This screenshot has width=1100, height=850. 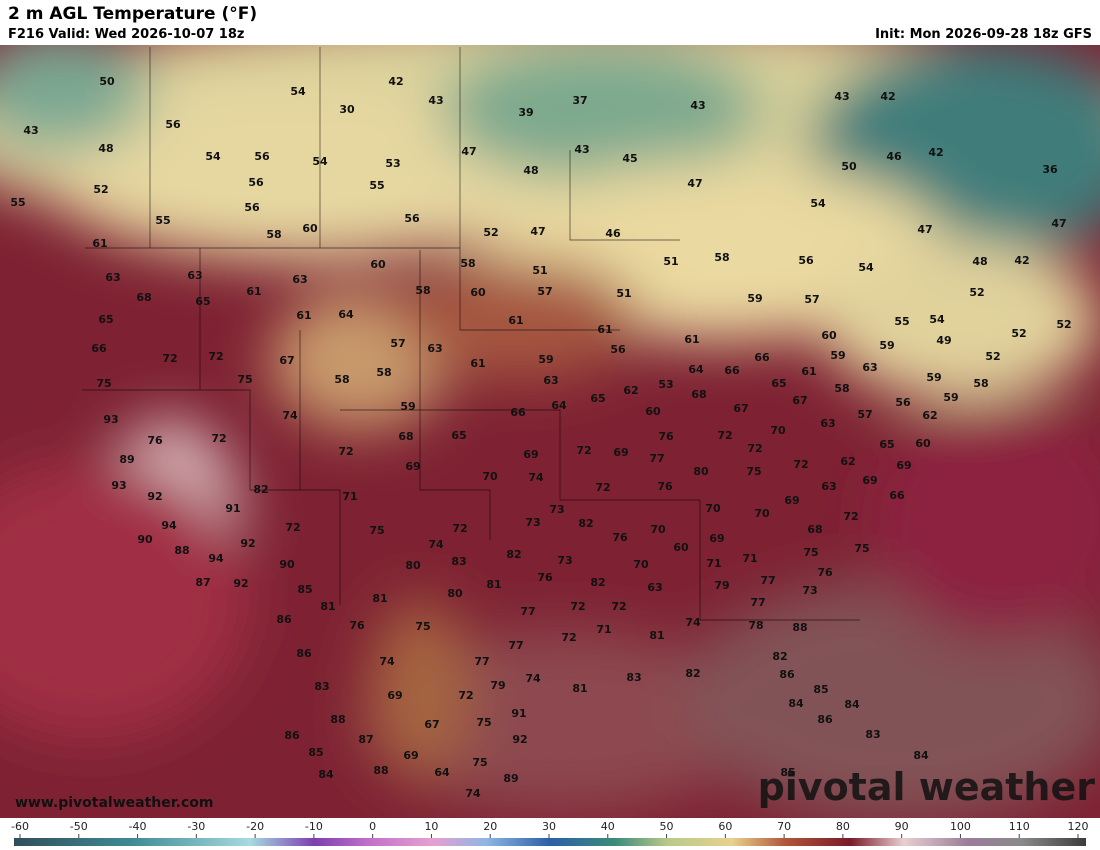 What do you see at coordinates (114, 803) in the screenshot?
I see `site-url: www.pivotalweather.com` at bounding box center [114, 803].